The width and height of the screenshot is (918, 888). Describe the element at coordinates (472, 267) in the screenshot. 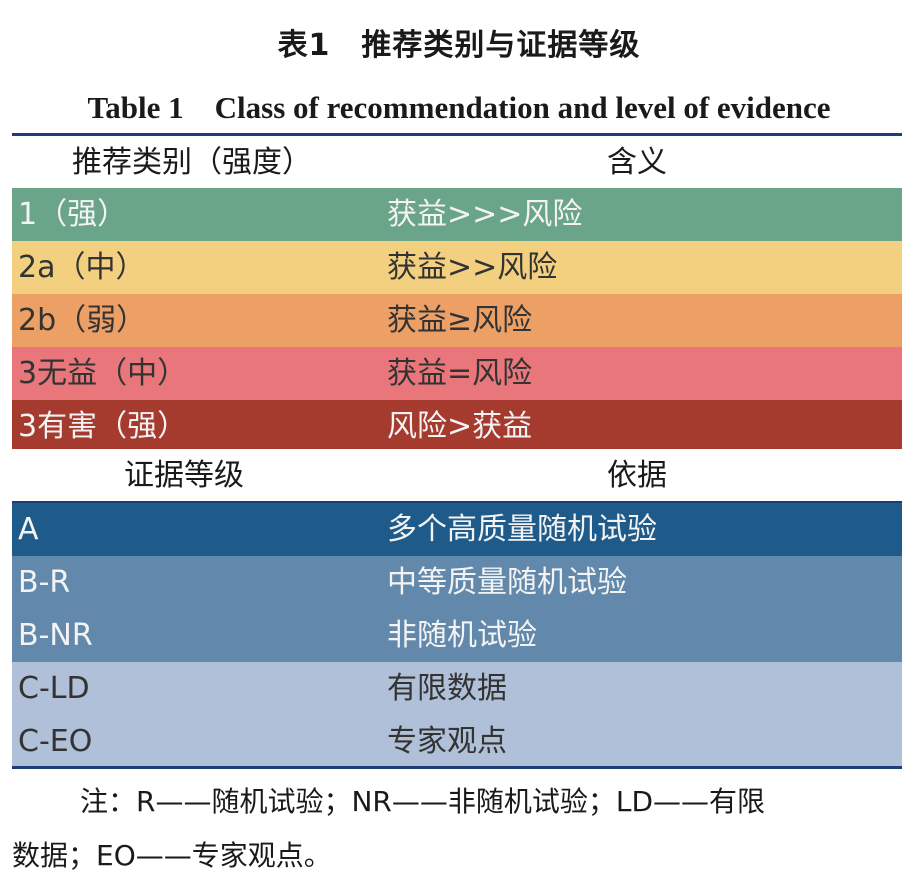

I see `rec-meaning-cell: 获益>>风险` at that location.